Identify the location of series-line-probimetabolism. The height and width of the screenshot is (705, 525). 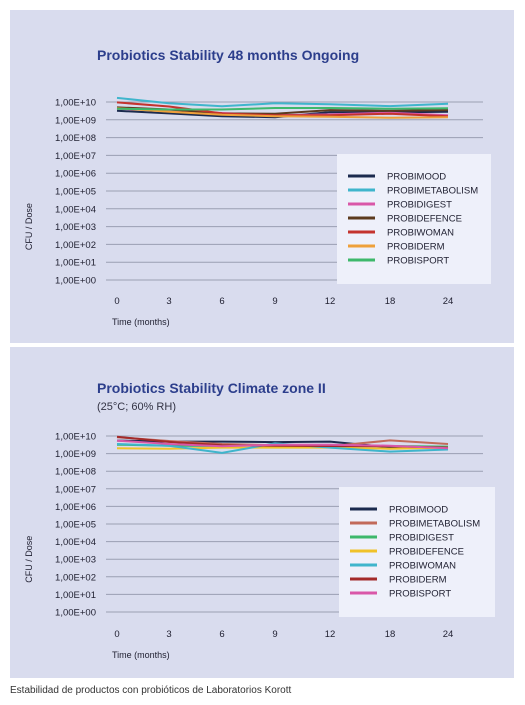
(282, 102).